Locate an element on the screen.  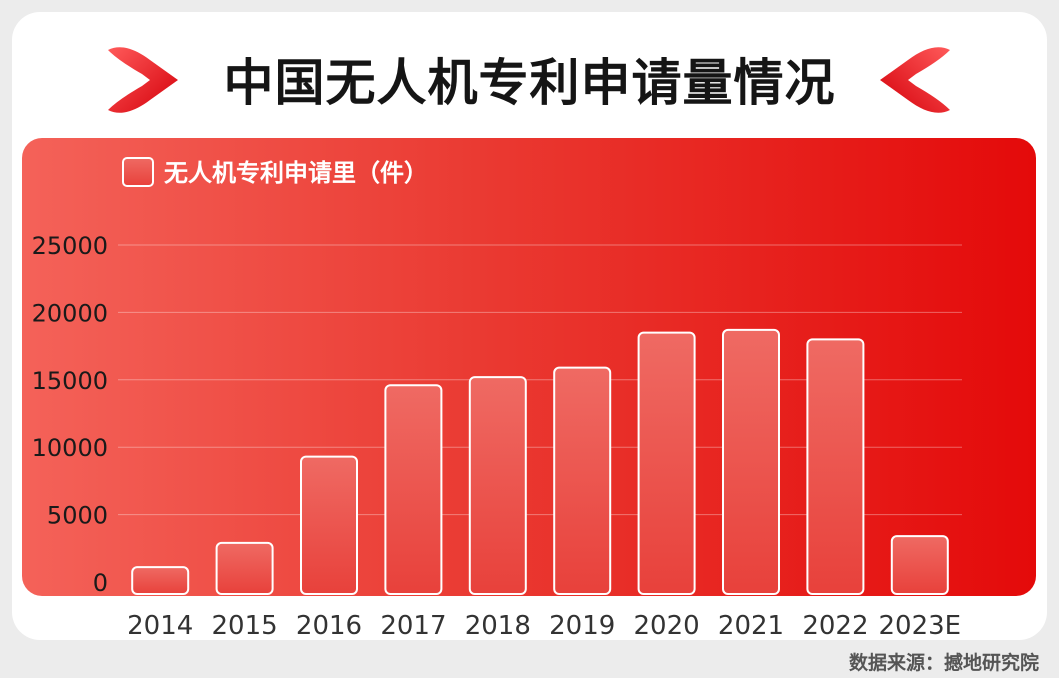
right-chevron-decoration is located at coordinates (915, 80).